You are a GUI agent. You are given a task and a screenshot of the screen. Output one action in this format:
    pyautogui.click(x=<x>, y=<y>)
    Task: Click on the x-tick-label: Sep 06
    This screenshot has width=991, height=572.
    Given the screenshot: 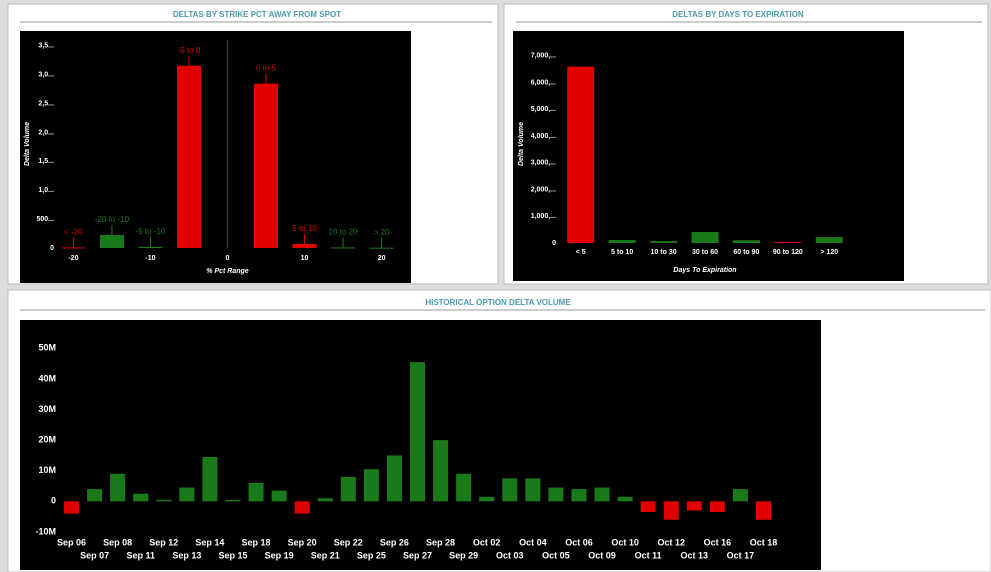 What is the action you would take?
    pyautogui.click(x=71, y=542)
    